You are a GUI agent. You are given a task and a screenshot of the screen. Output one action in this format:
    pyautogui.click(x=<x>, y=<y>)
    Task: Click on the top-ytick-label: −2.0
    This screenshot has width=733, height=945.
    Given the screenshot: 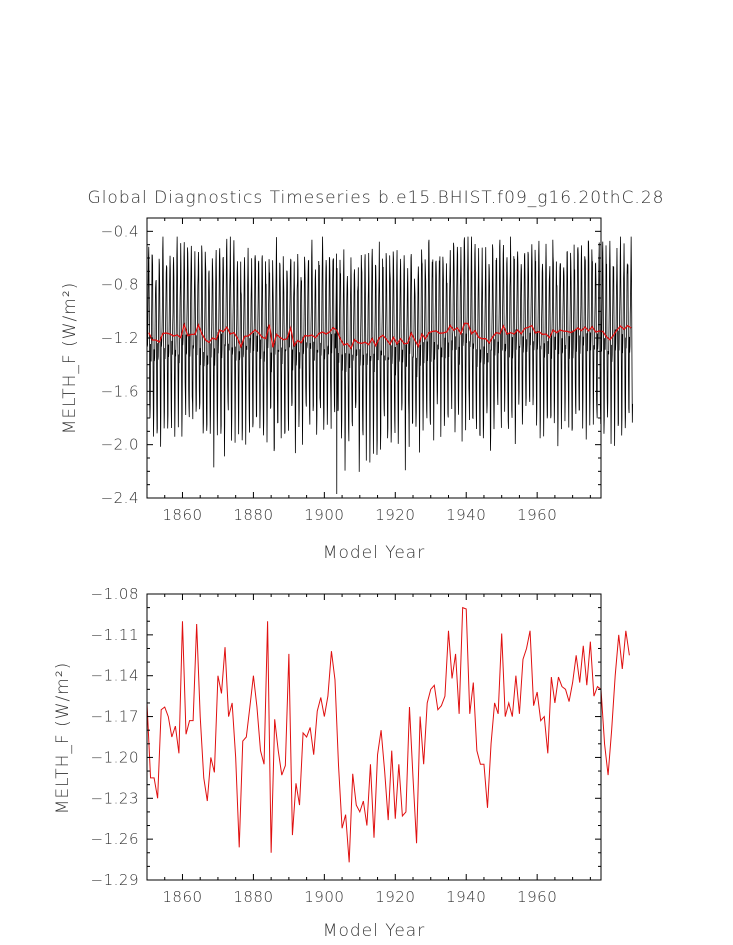 What is the action you would take?
    pyautogui.click(x=120, y=445)
    